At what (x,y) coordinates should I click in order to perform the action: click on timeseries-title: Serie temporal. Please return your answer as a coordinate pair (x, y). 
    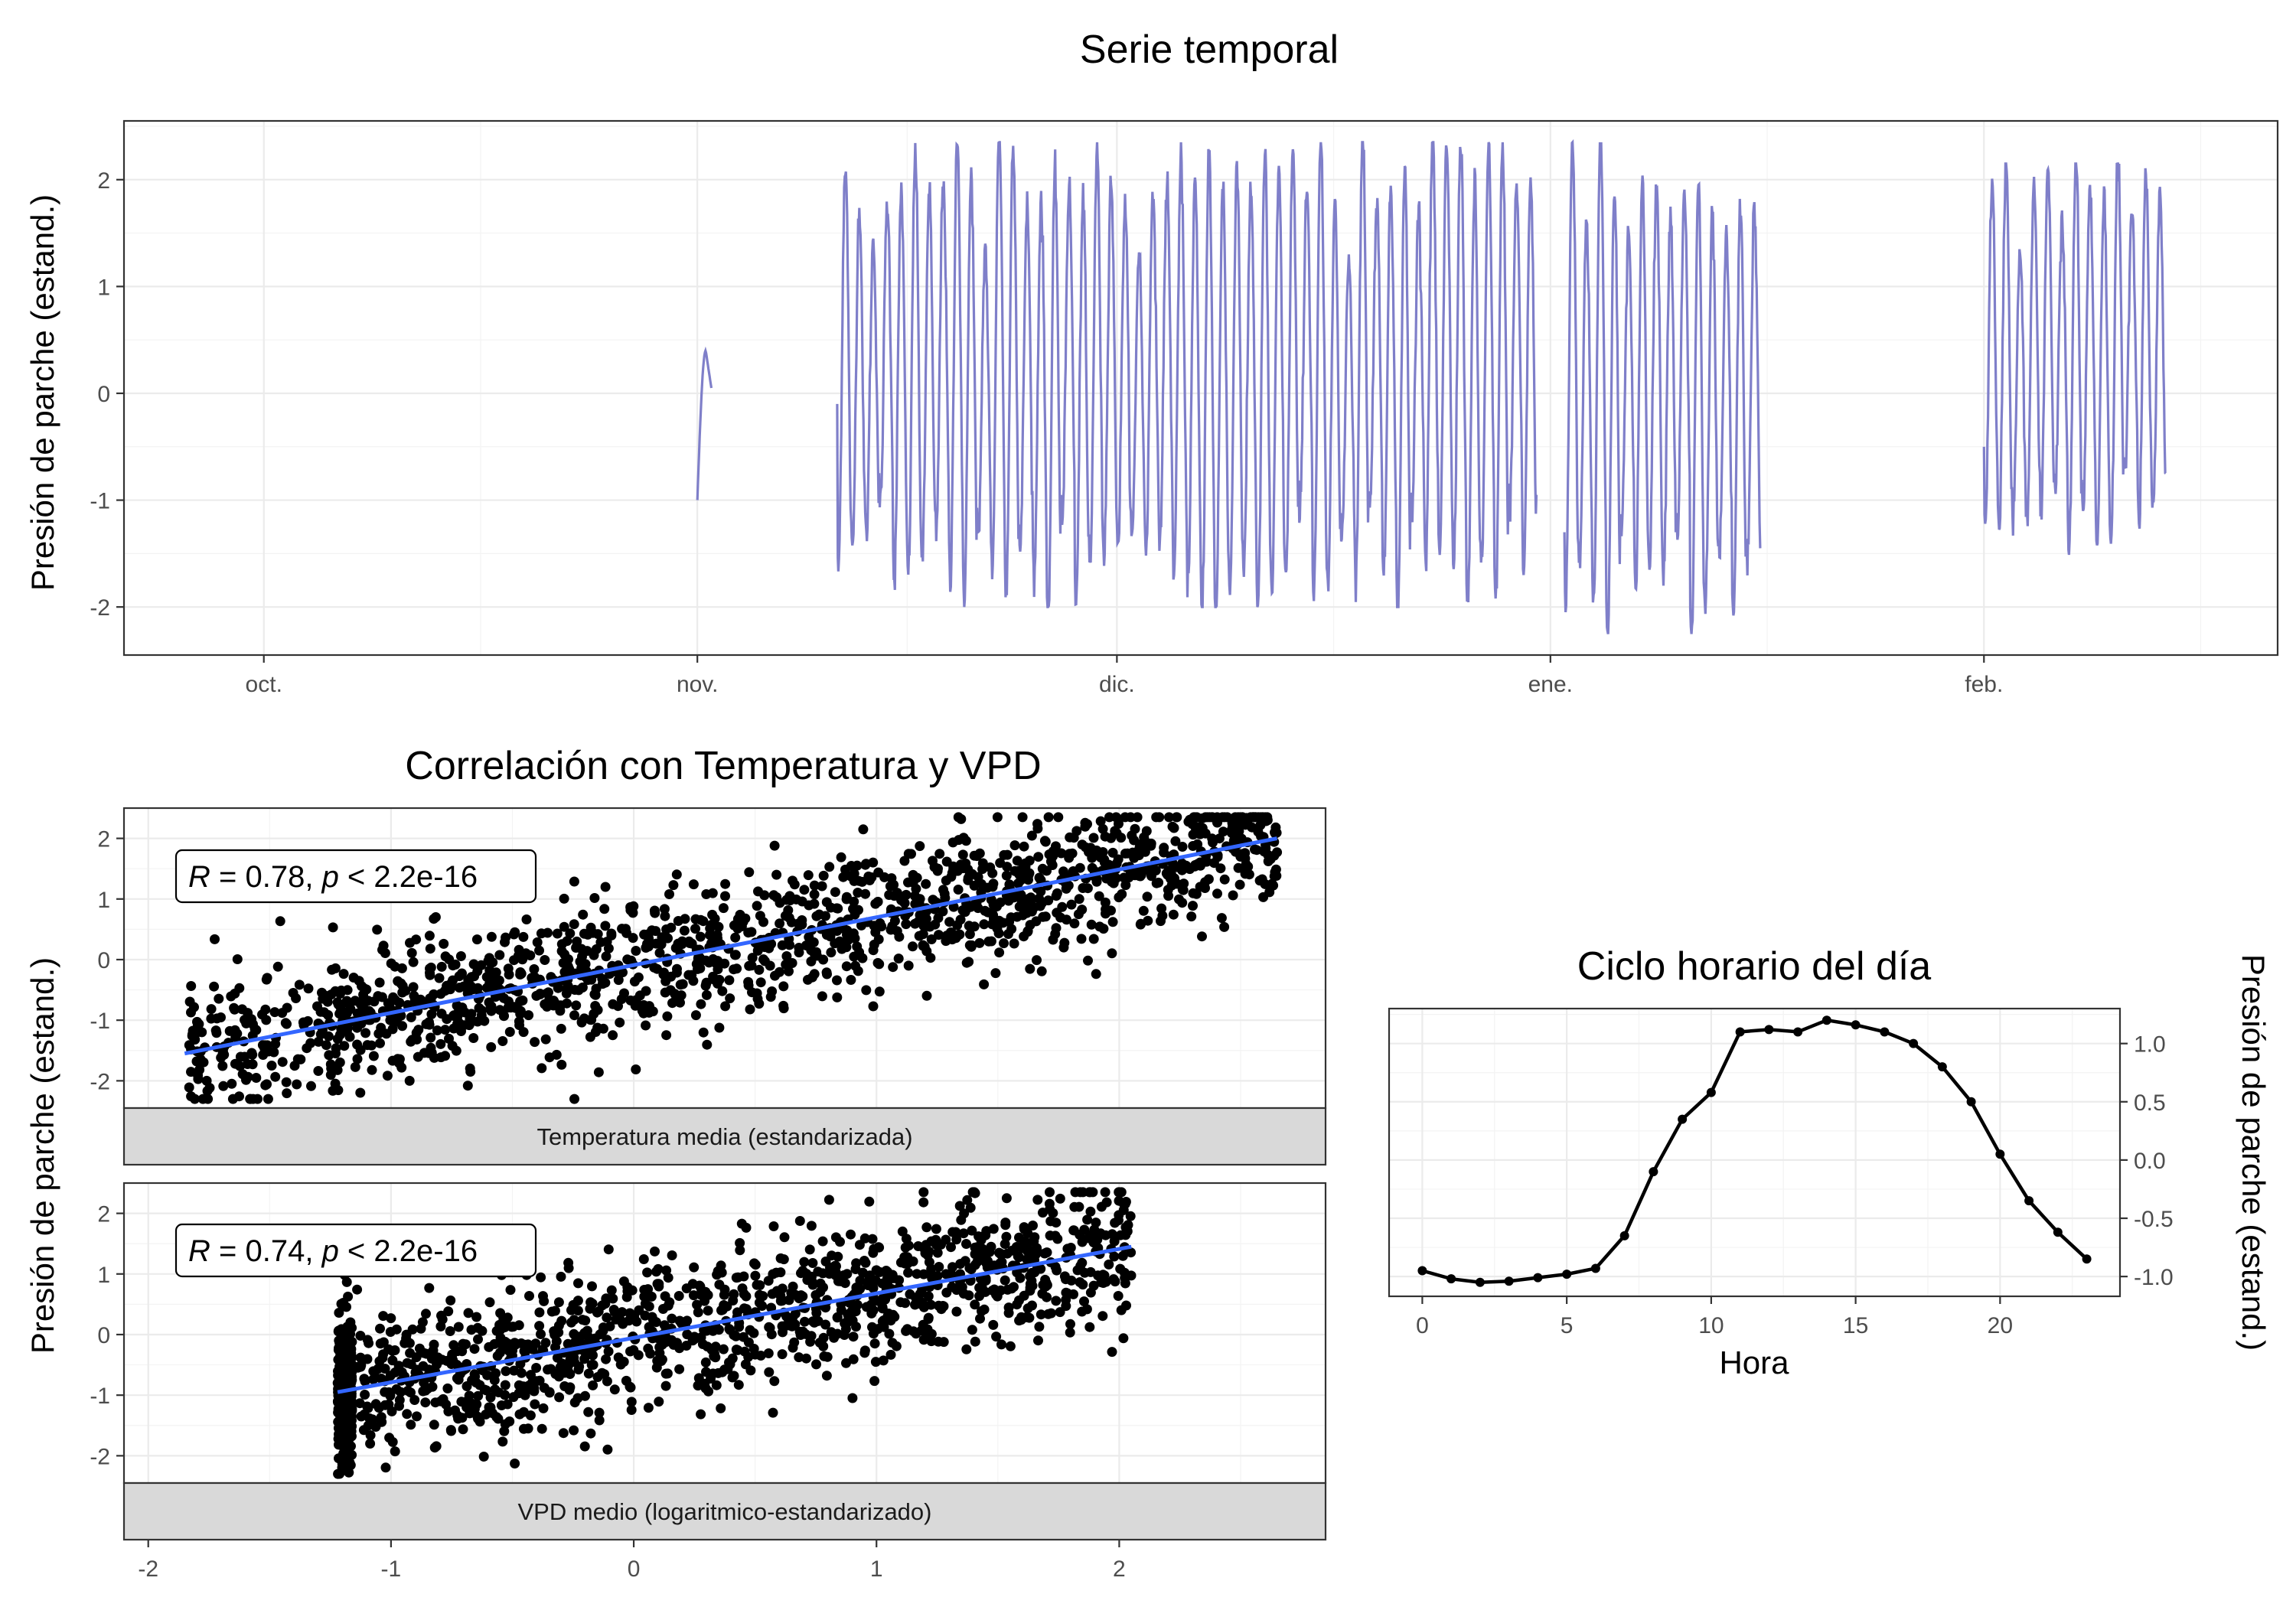
    Looking at the image, I should click on (1209, 50).